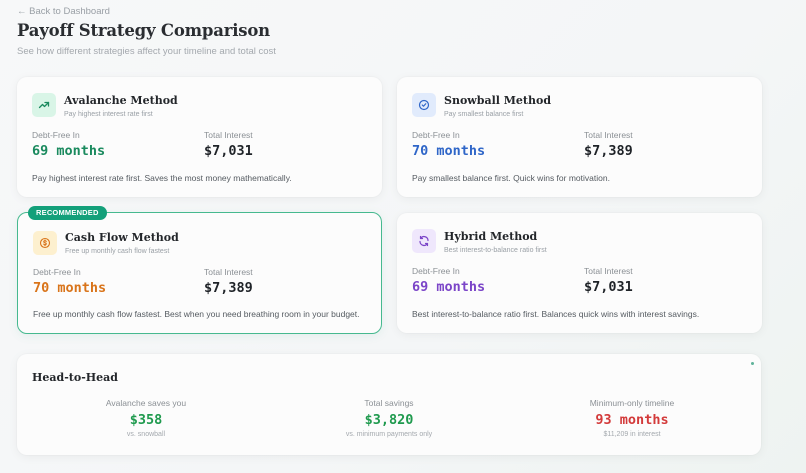 Image resolution: width=806 pixels, height=473 pixels. What do you see at coordinates (424, 241) in the screenshot?
I see `refresh-icon` at bounding box center [424, 241].